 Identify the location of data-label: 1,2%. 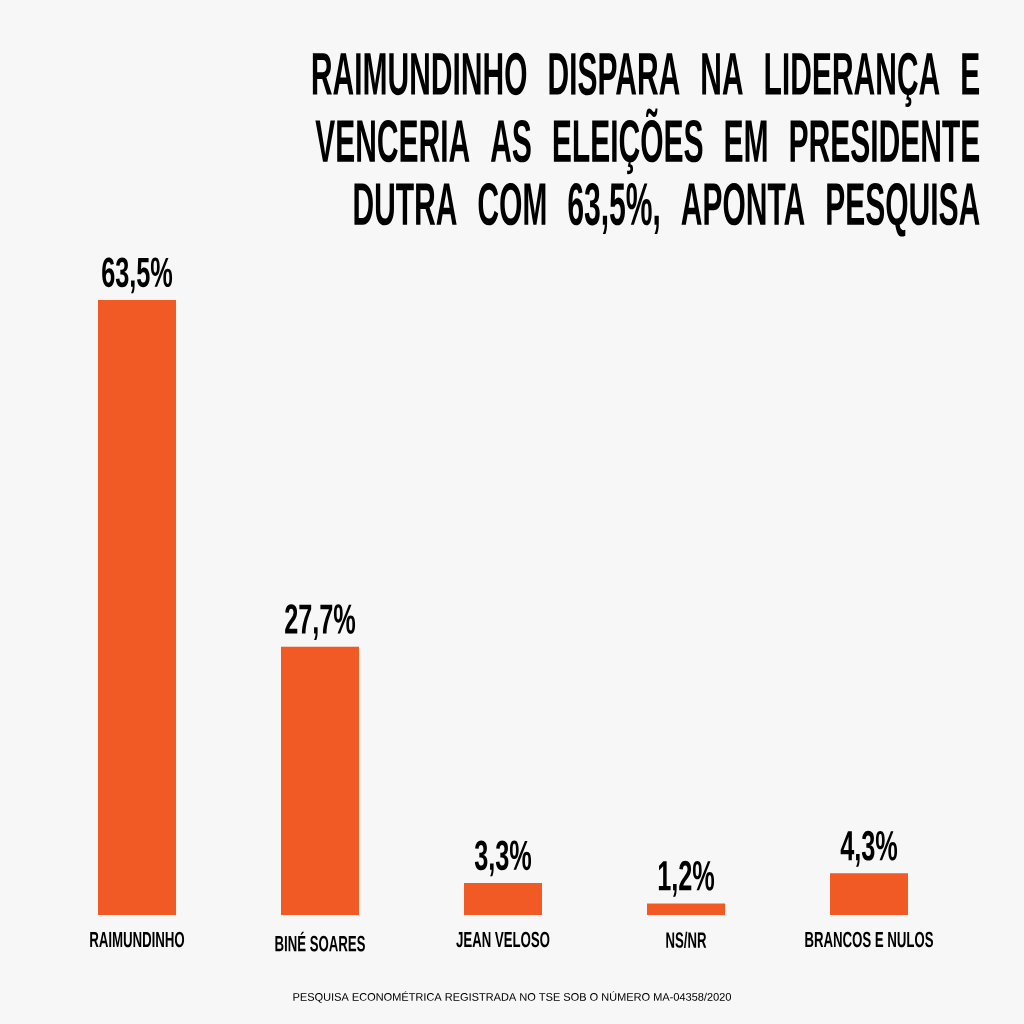
(686, 878).